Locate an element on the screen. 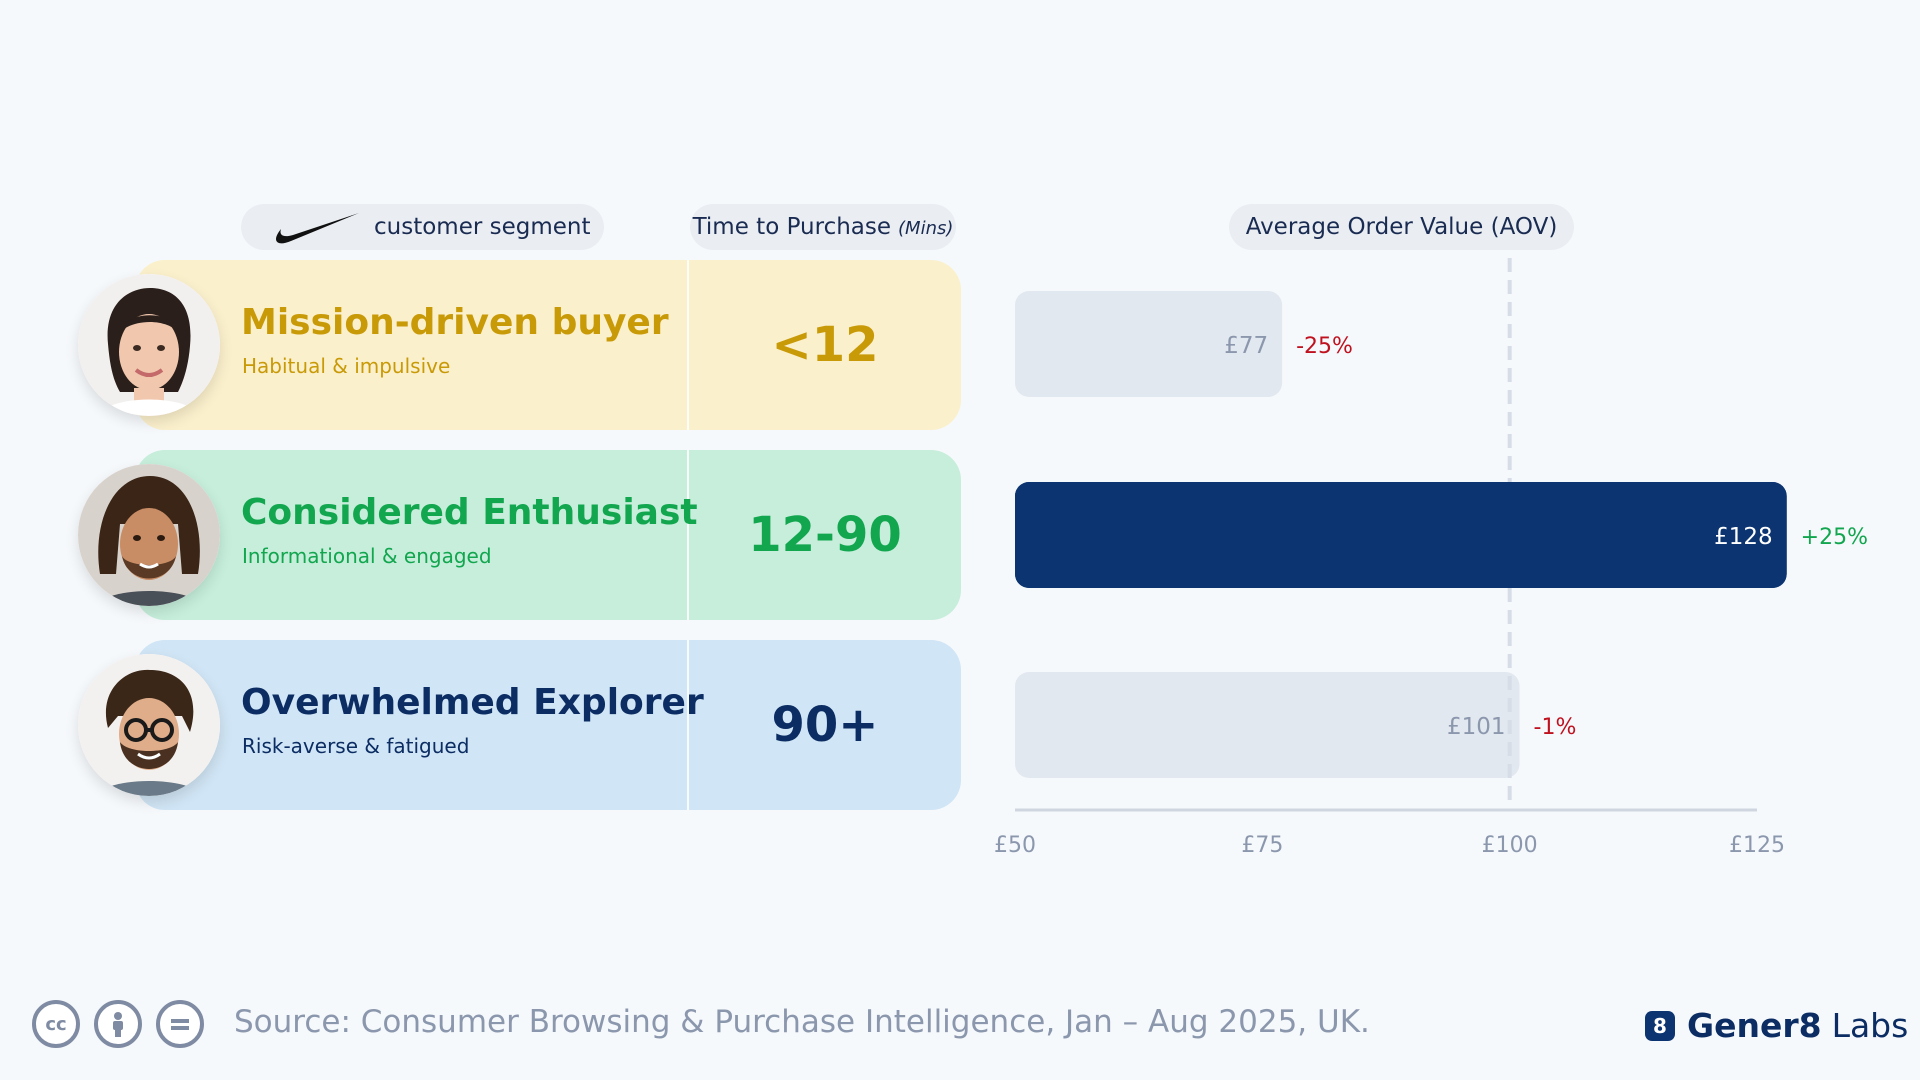  segment-subtitle: Habitual & impulsive is located at coordinates (346, 366).